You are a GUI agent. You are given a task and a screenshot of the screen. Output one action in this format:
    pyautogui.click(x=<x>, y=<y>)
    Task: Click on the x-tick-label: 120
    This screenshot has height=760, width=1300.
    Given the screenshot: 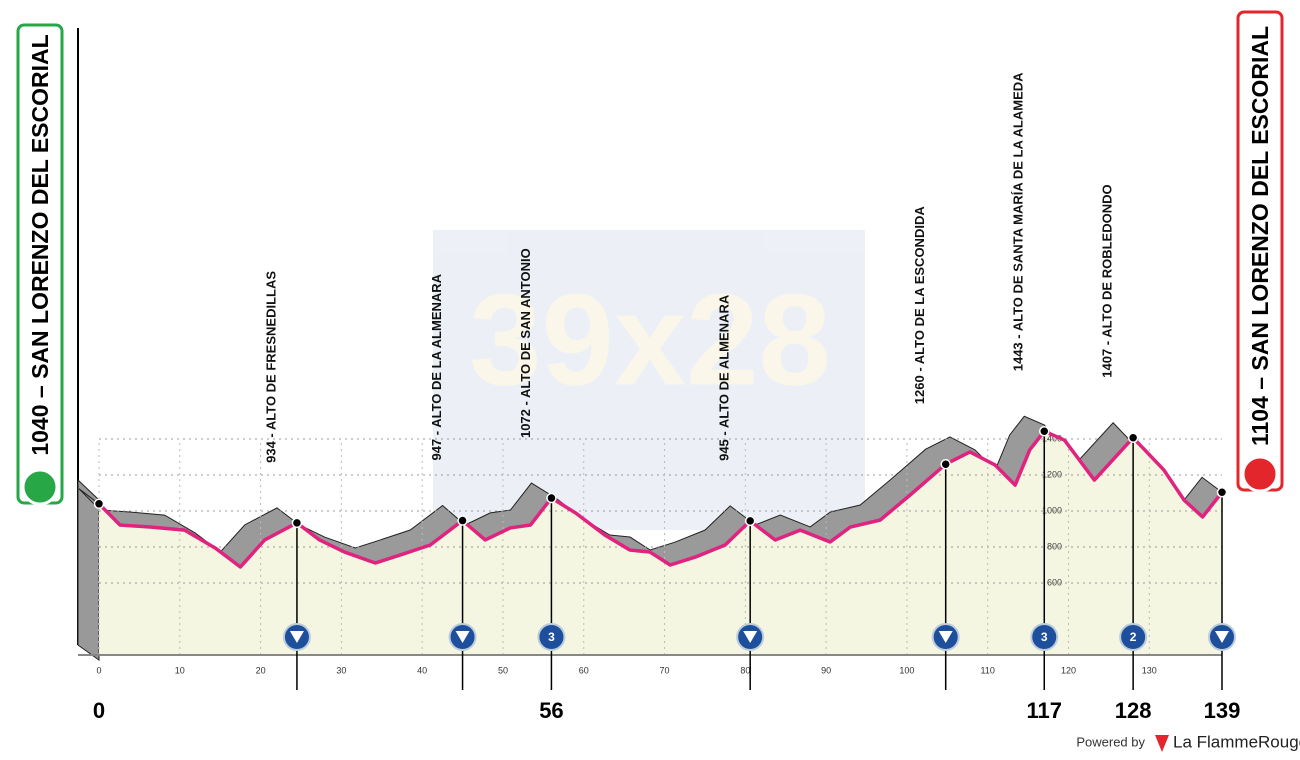 What is the action you would take?
    pyautogui.click(x=1068, y=670)
    